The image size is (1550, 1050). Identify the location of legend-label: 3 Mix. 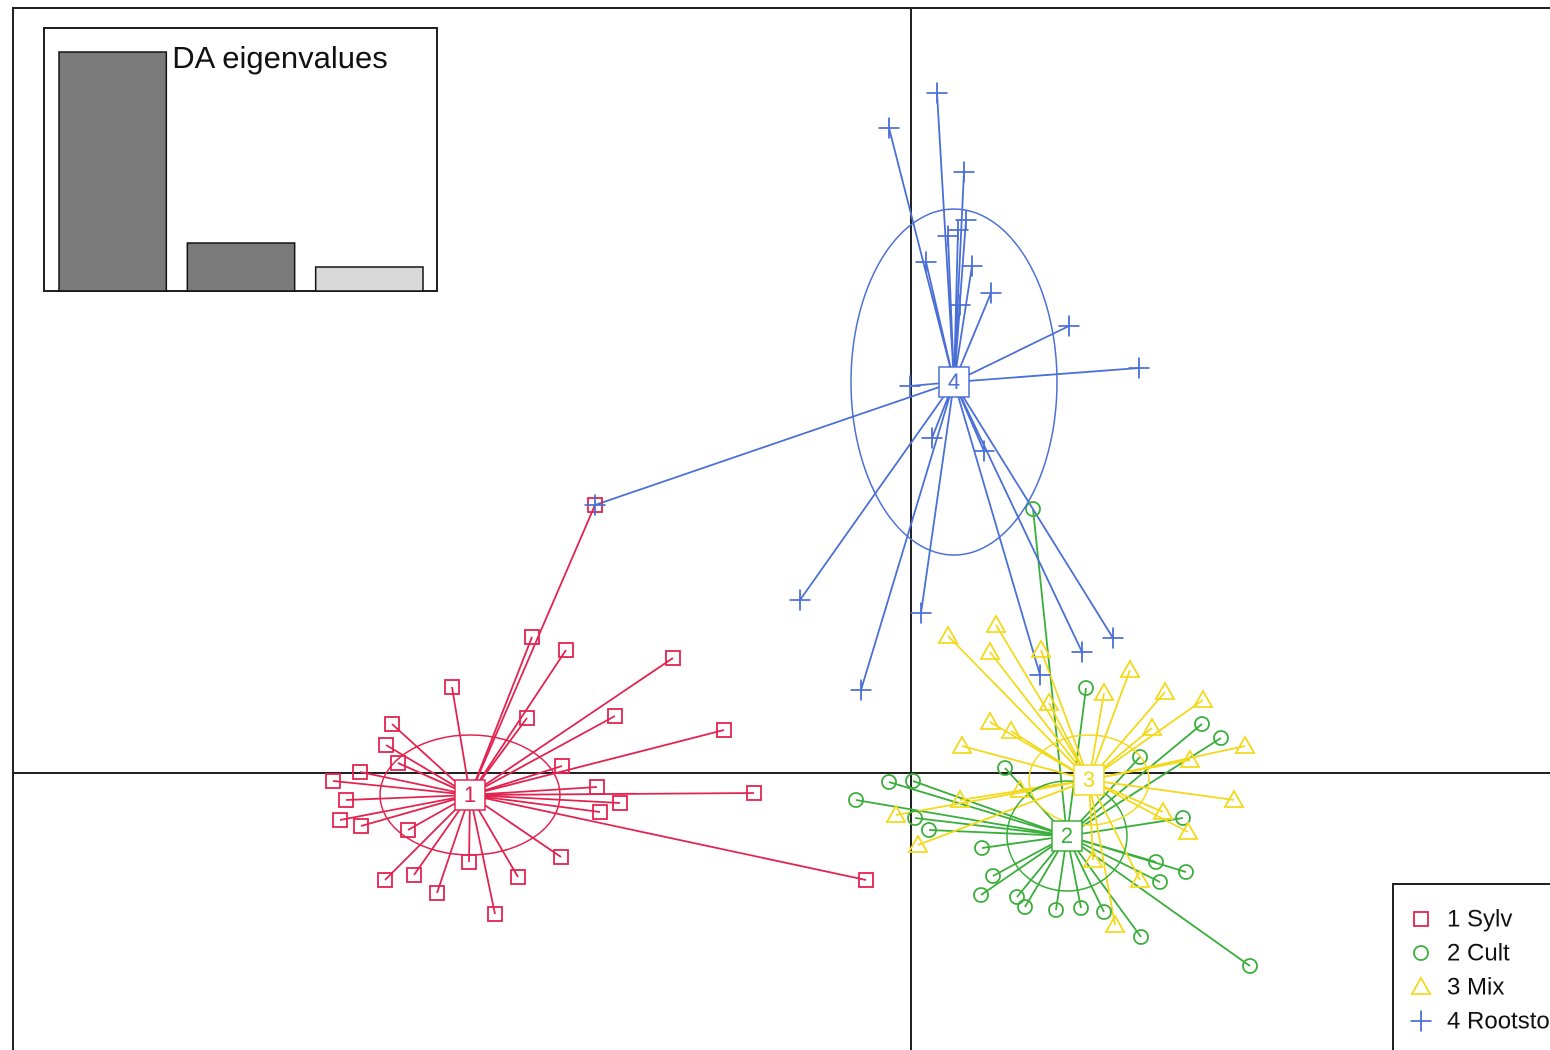
(1475, 986).